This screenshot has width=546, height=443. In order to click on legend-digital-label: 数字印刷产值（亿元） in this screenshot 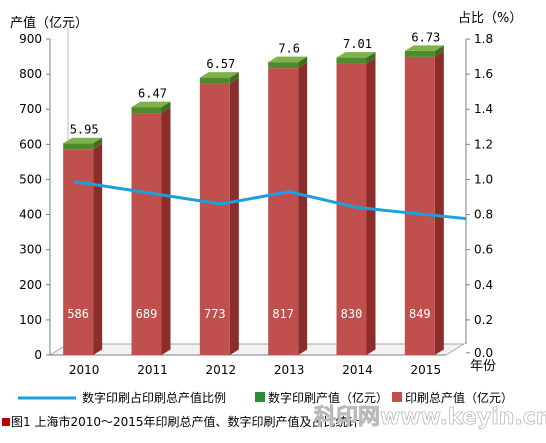, I will do `click(328, 397)`.